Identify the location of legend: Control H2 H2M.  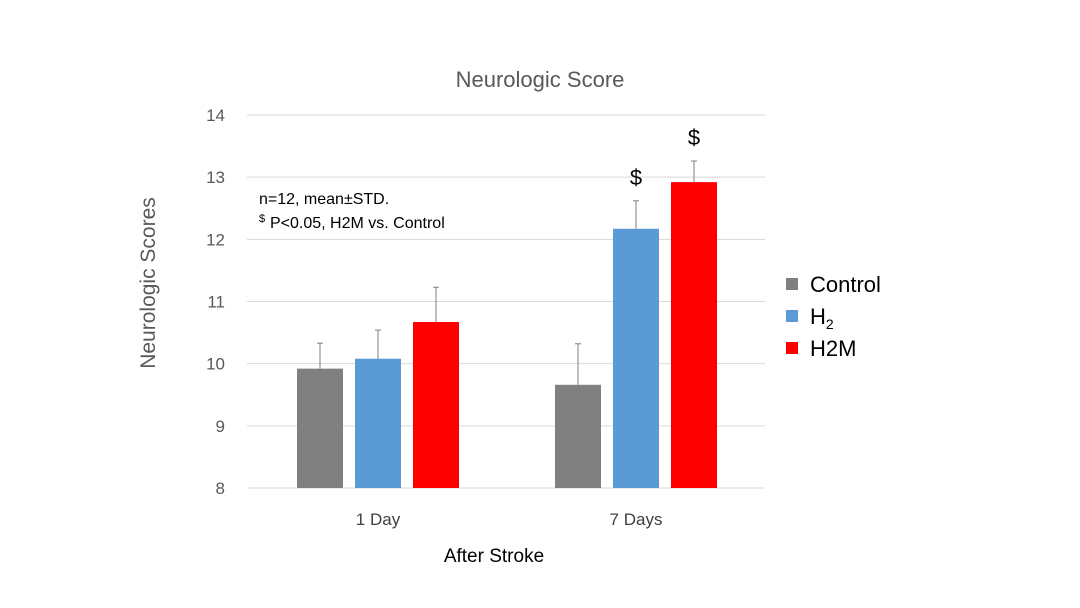
(833, 316).